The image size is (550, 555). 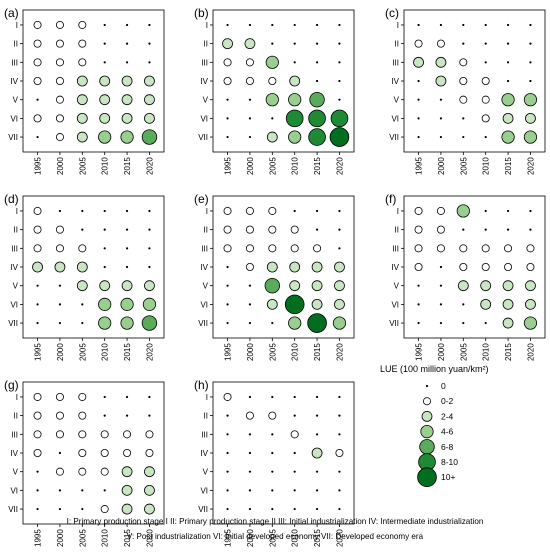 What do you see at coordinates (149, 452) in the screenshot?
I see `bubble-IV-2020` at bounding box center [149, 452].